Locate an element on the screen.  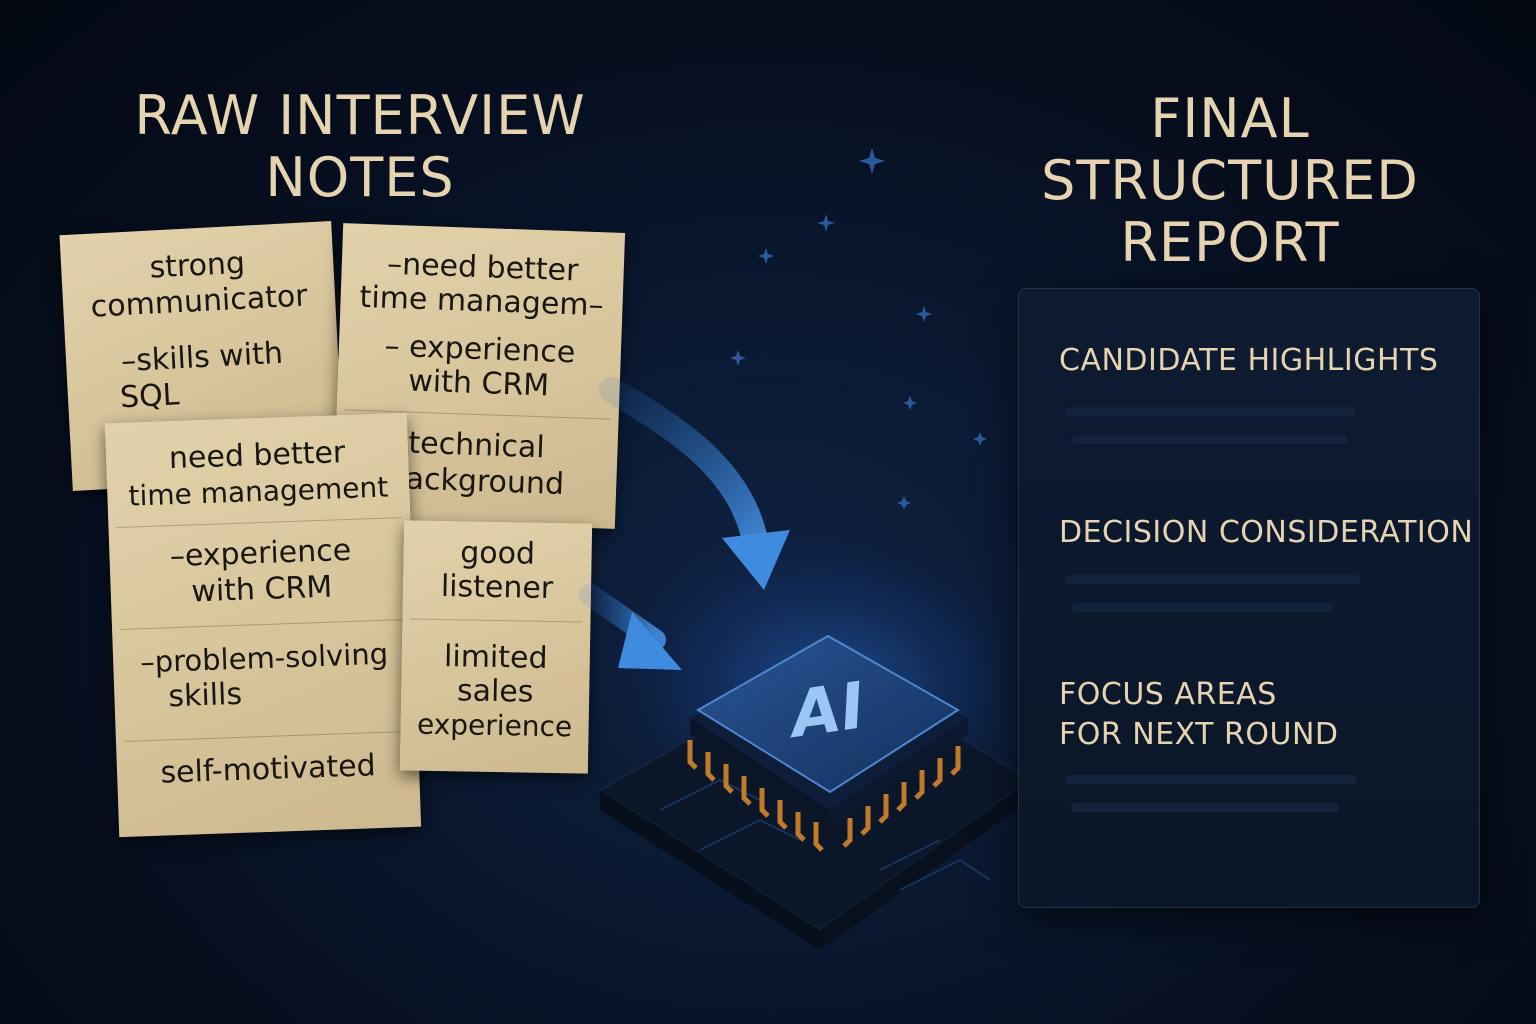
final-report-title-line-2: STRUCTURED is located at coordinates (1230, 180).